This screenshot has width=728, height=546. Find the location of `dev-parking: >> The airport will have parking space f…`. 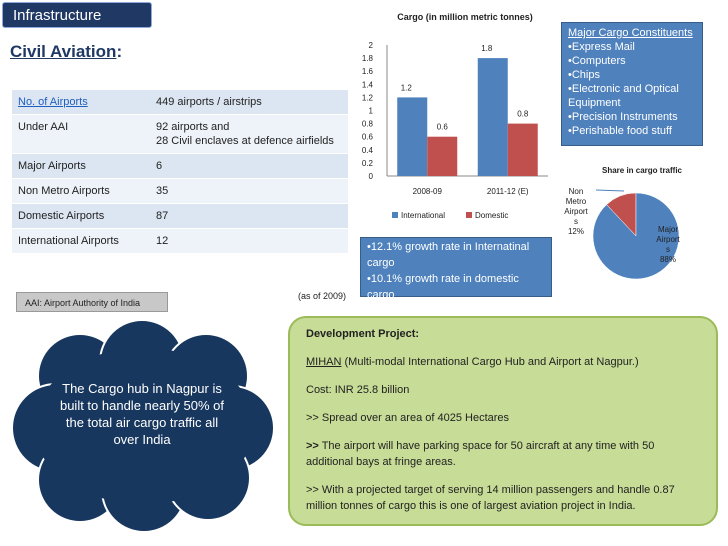

dev-parking: >> The airport will have parking space f… is located at coordinates (503, 454).